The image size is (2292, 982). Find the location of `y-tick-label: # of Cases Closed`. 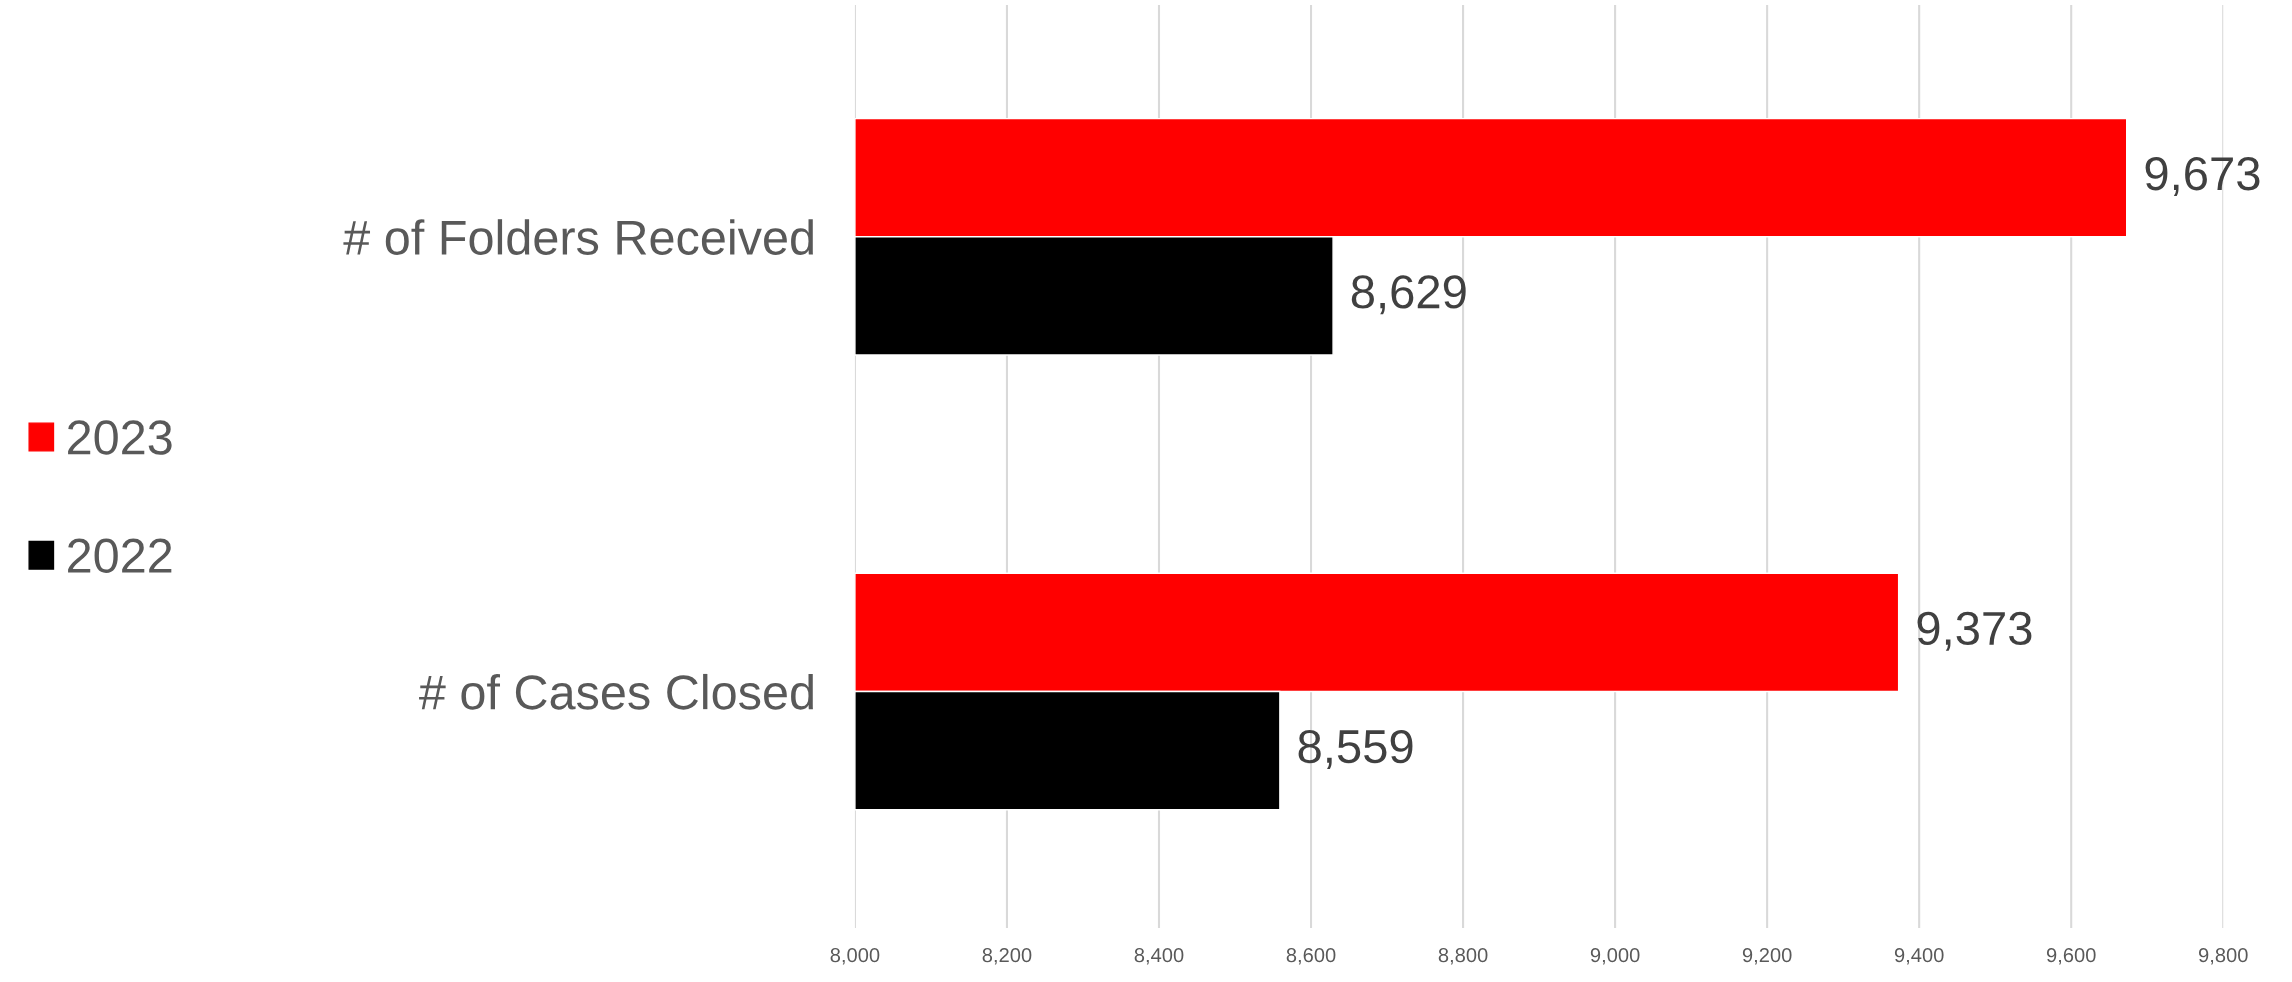

y-tick-label: # of Cases Closed is located at coordinates (616, 691).